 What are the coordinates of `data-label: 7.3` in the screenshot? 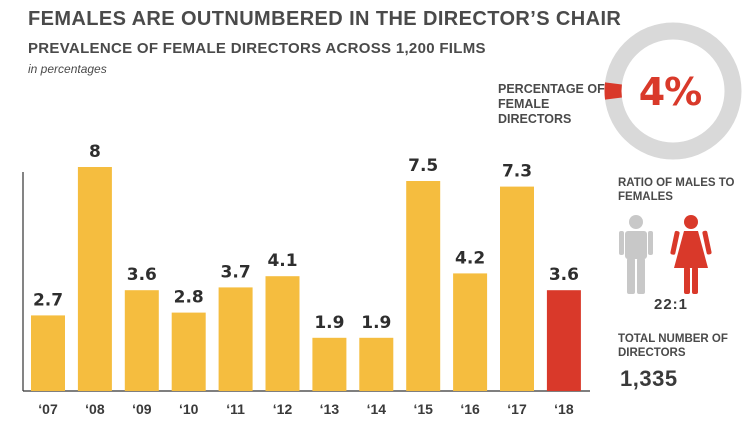 It's located at (517, 172).